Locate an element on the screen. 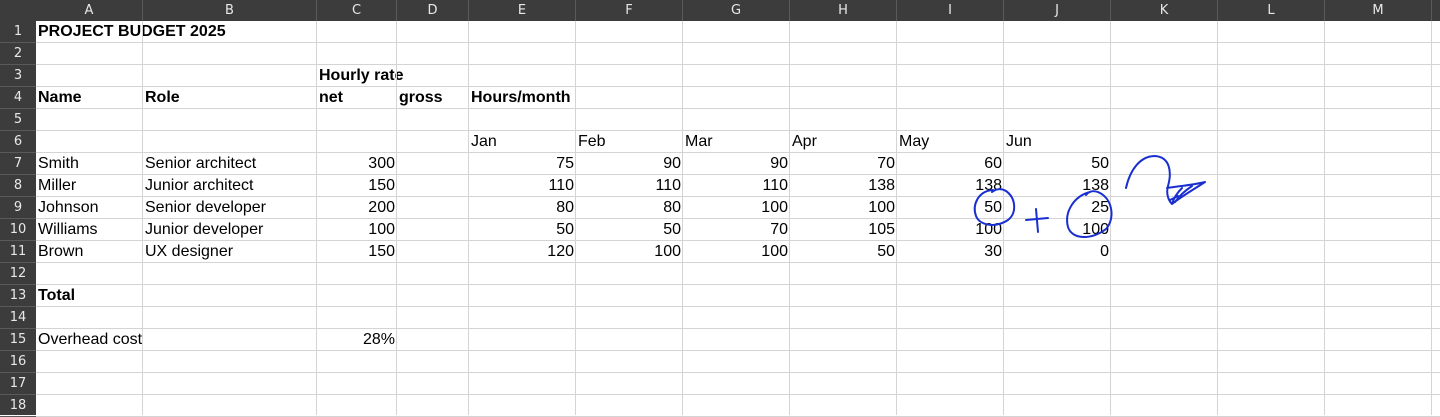 This screenshot has width=1440, height=417. hourly-rate-header: Hourly rate is located at coordinates (361, 75).